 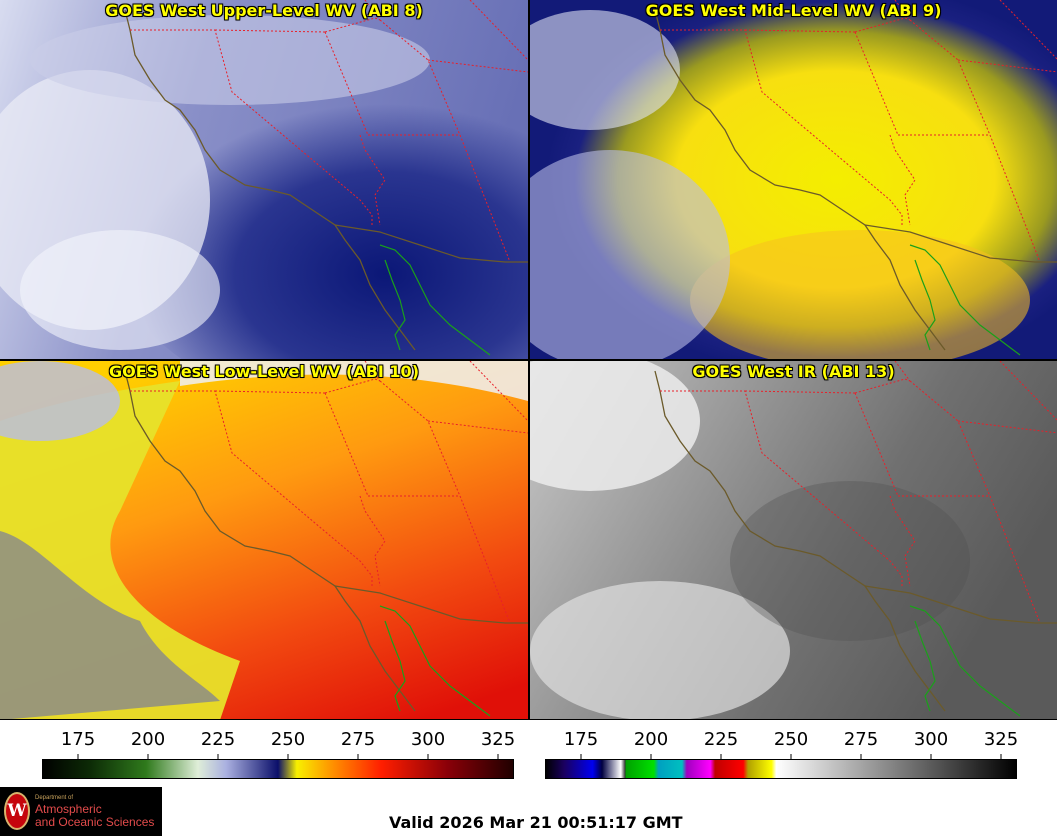 What do you see at coordinates (68, 809) in the screenshot?
I see `logo-line-2: Atmospheric` at bounding box center [68, 809].